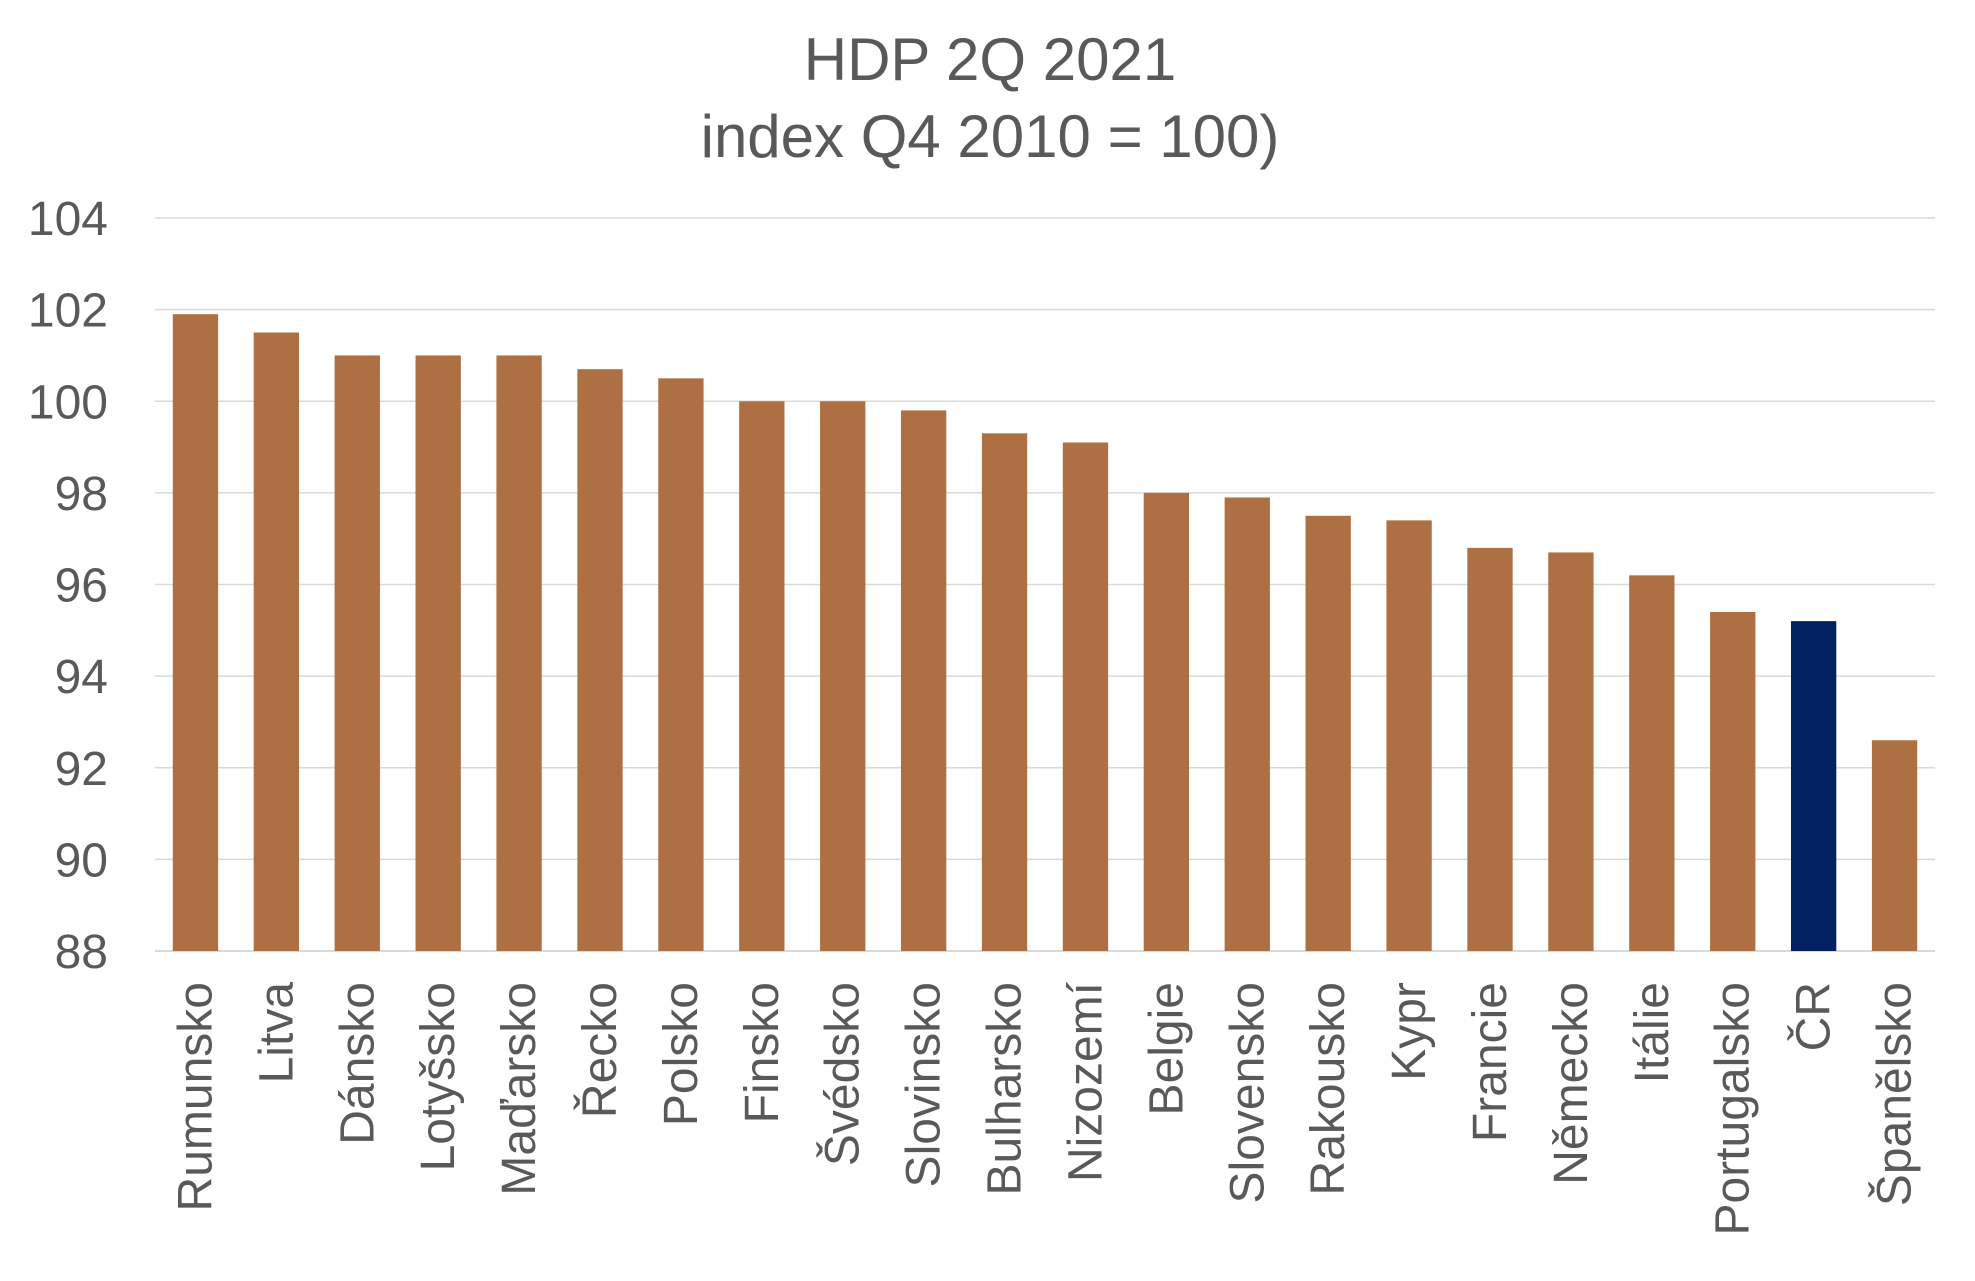  Describe the element at coordinates (1166, 721) in the screenshot. I see `bar-Belgie` at that location.